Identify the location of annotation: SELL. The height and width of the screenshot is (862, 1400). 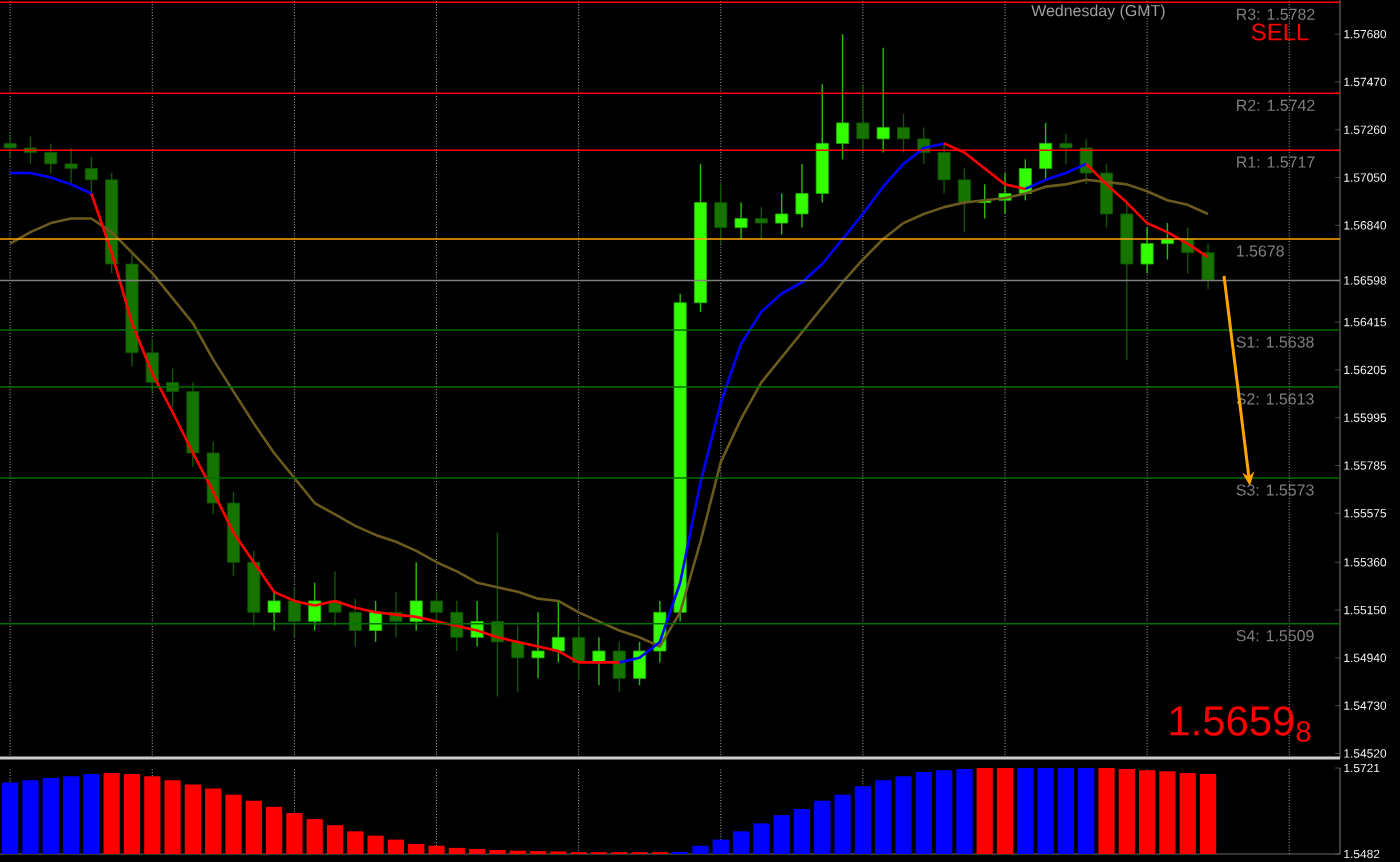
(1280, 32).